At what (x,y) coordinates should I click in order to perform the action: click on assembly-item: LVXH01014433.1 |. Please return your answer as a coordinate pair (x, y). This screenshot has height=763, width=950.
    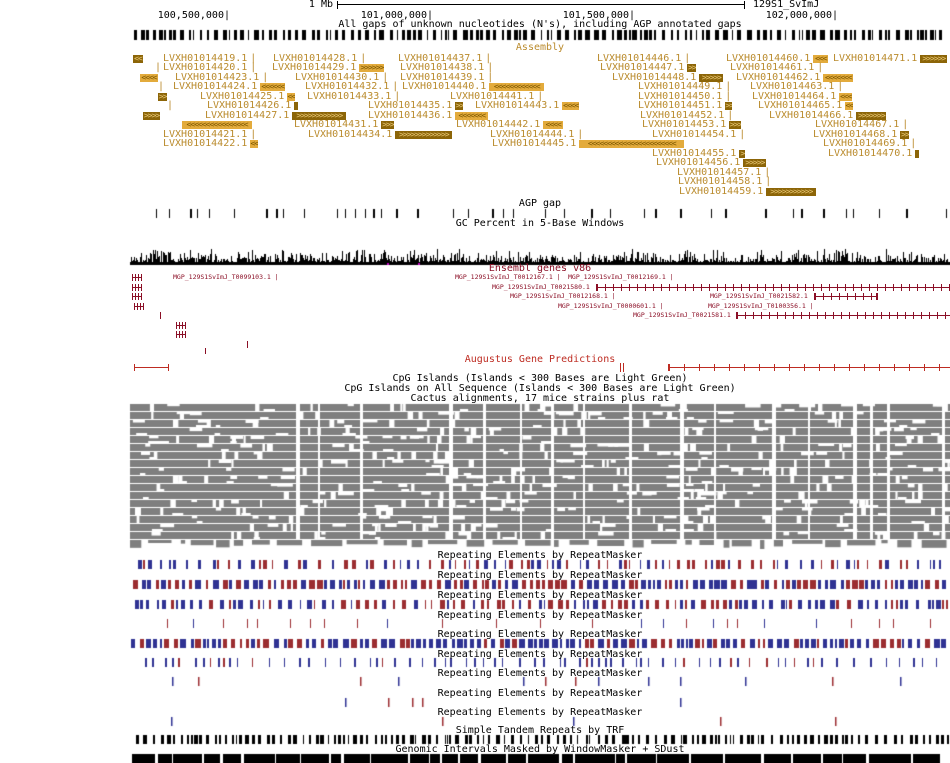
    Looking at the image, I should click on (353, 96).